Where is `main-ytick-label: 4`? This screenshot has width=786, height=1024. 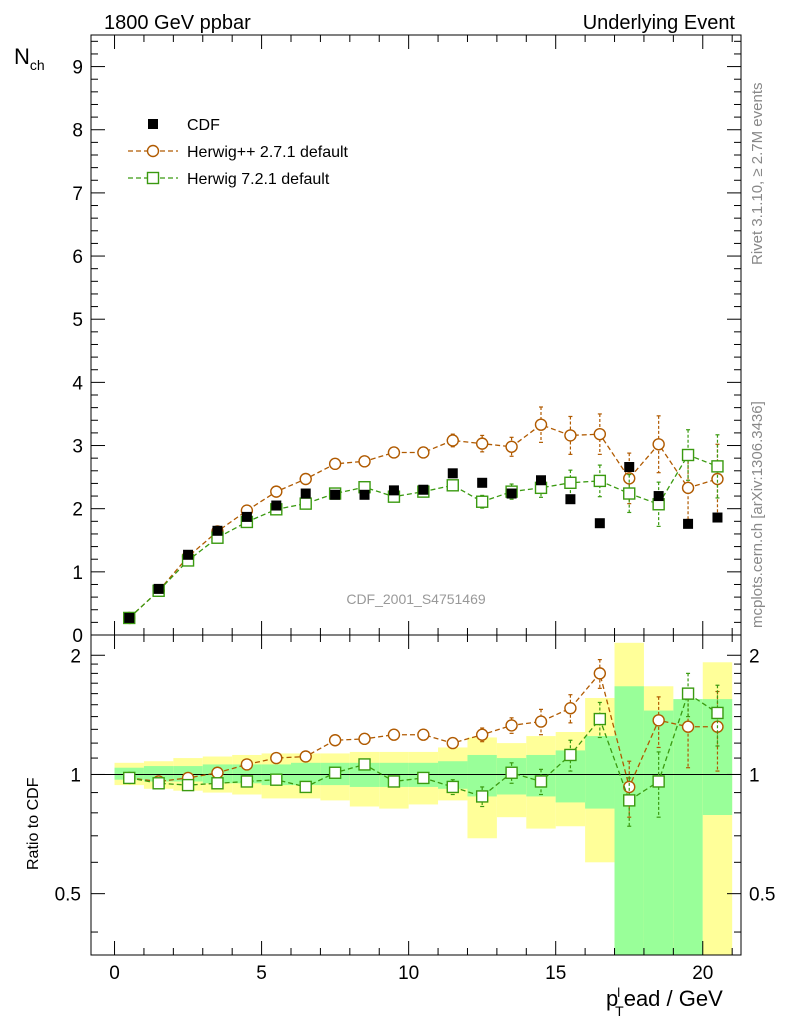 main-ytick-label: 4 is located at coordinates (77, 383).